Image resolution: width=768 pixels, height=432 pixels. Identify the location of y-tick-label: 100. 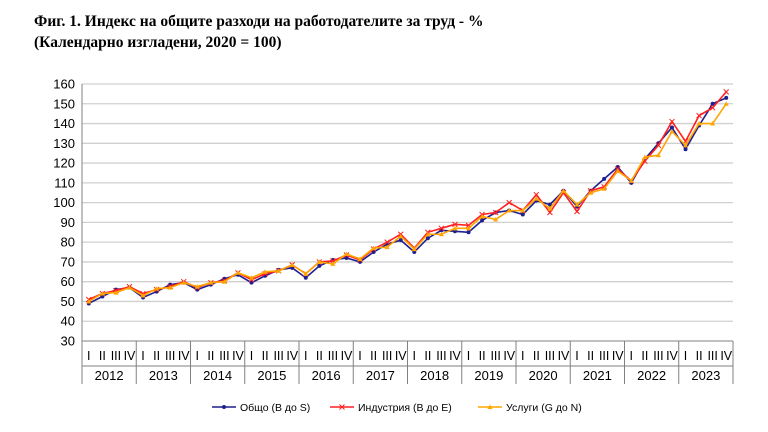
(64, 202).